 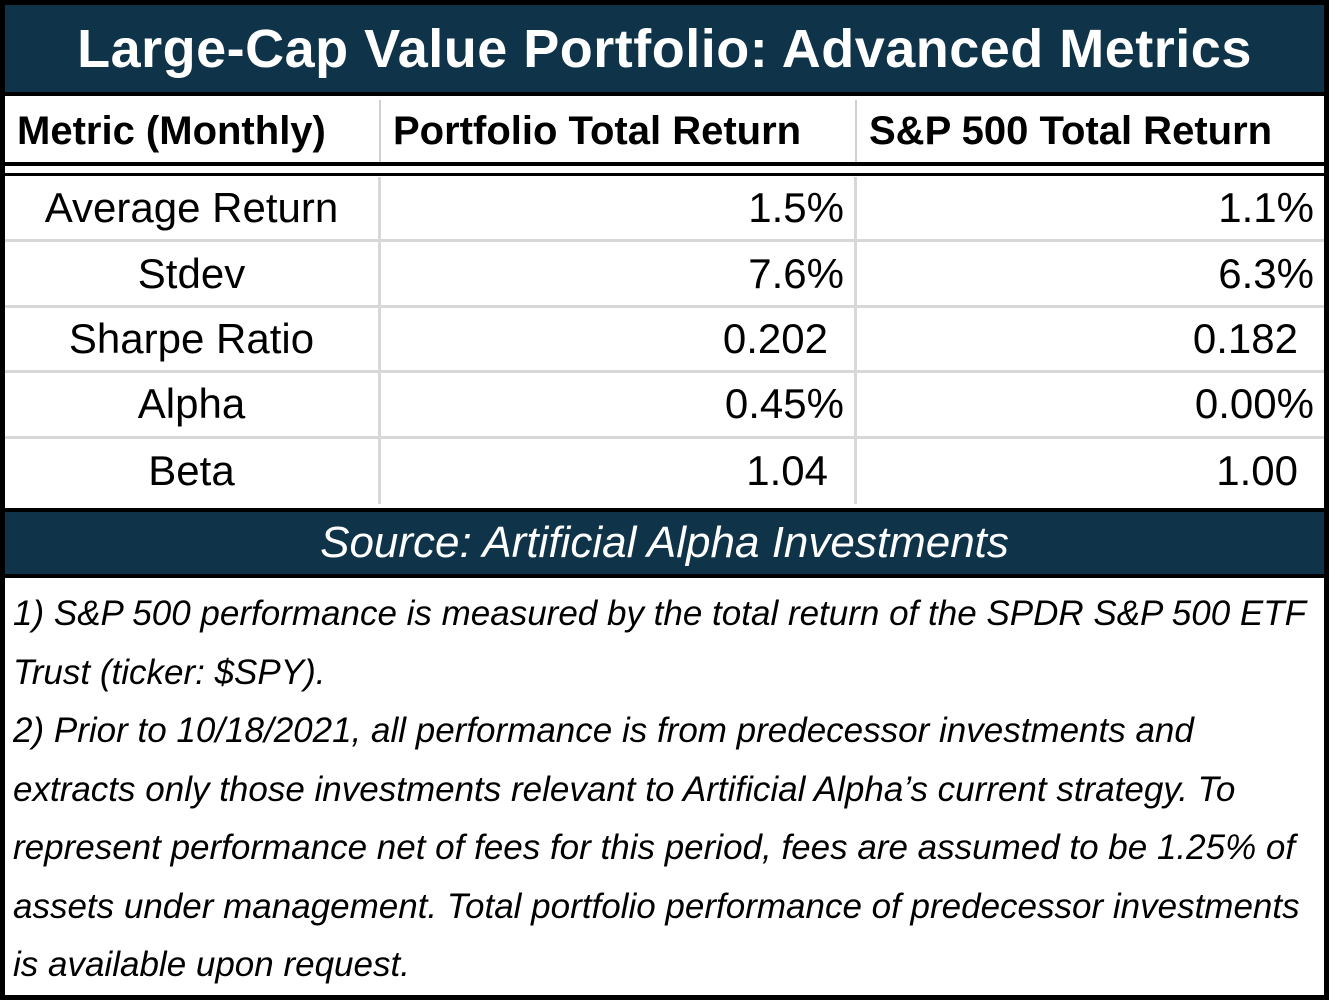 What do you see at coordinates (664, 171) in the screenshot?
I see `header-divider` at bounding box center [664, 171].